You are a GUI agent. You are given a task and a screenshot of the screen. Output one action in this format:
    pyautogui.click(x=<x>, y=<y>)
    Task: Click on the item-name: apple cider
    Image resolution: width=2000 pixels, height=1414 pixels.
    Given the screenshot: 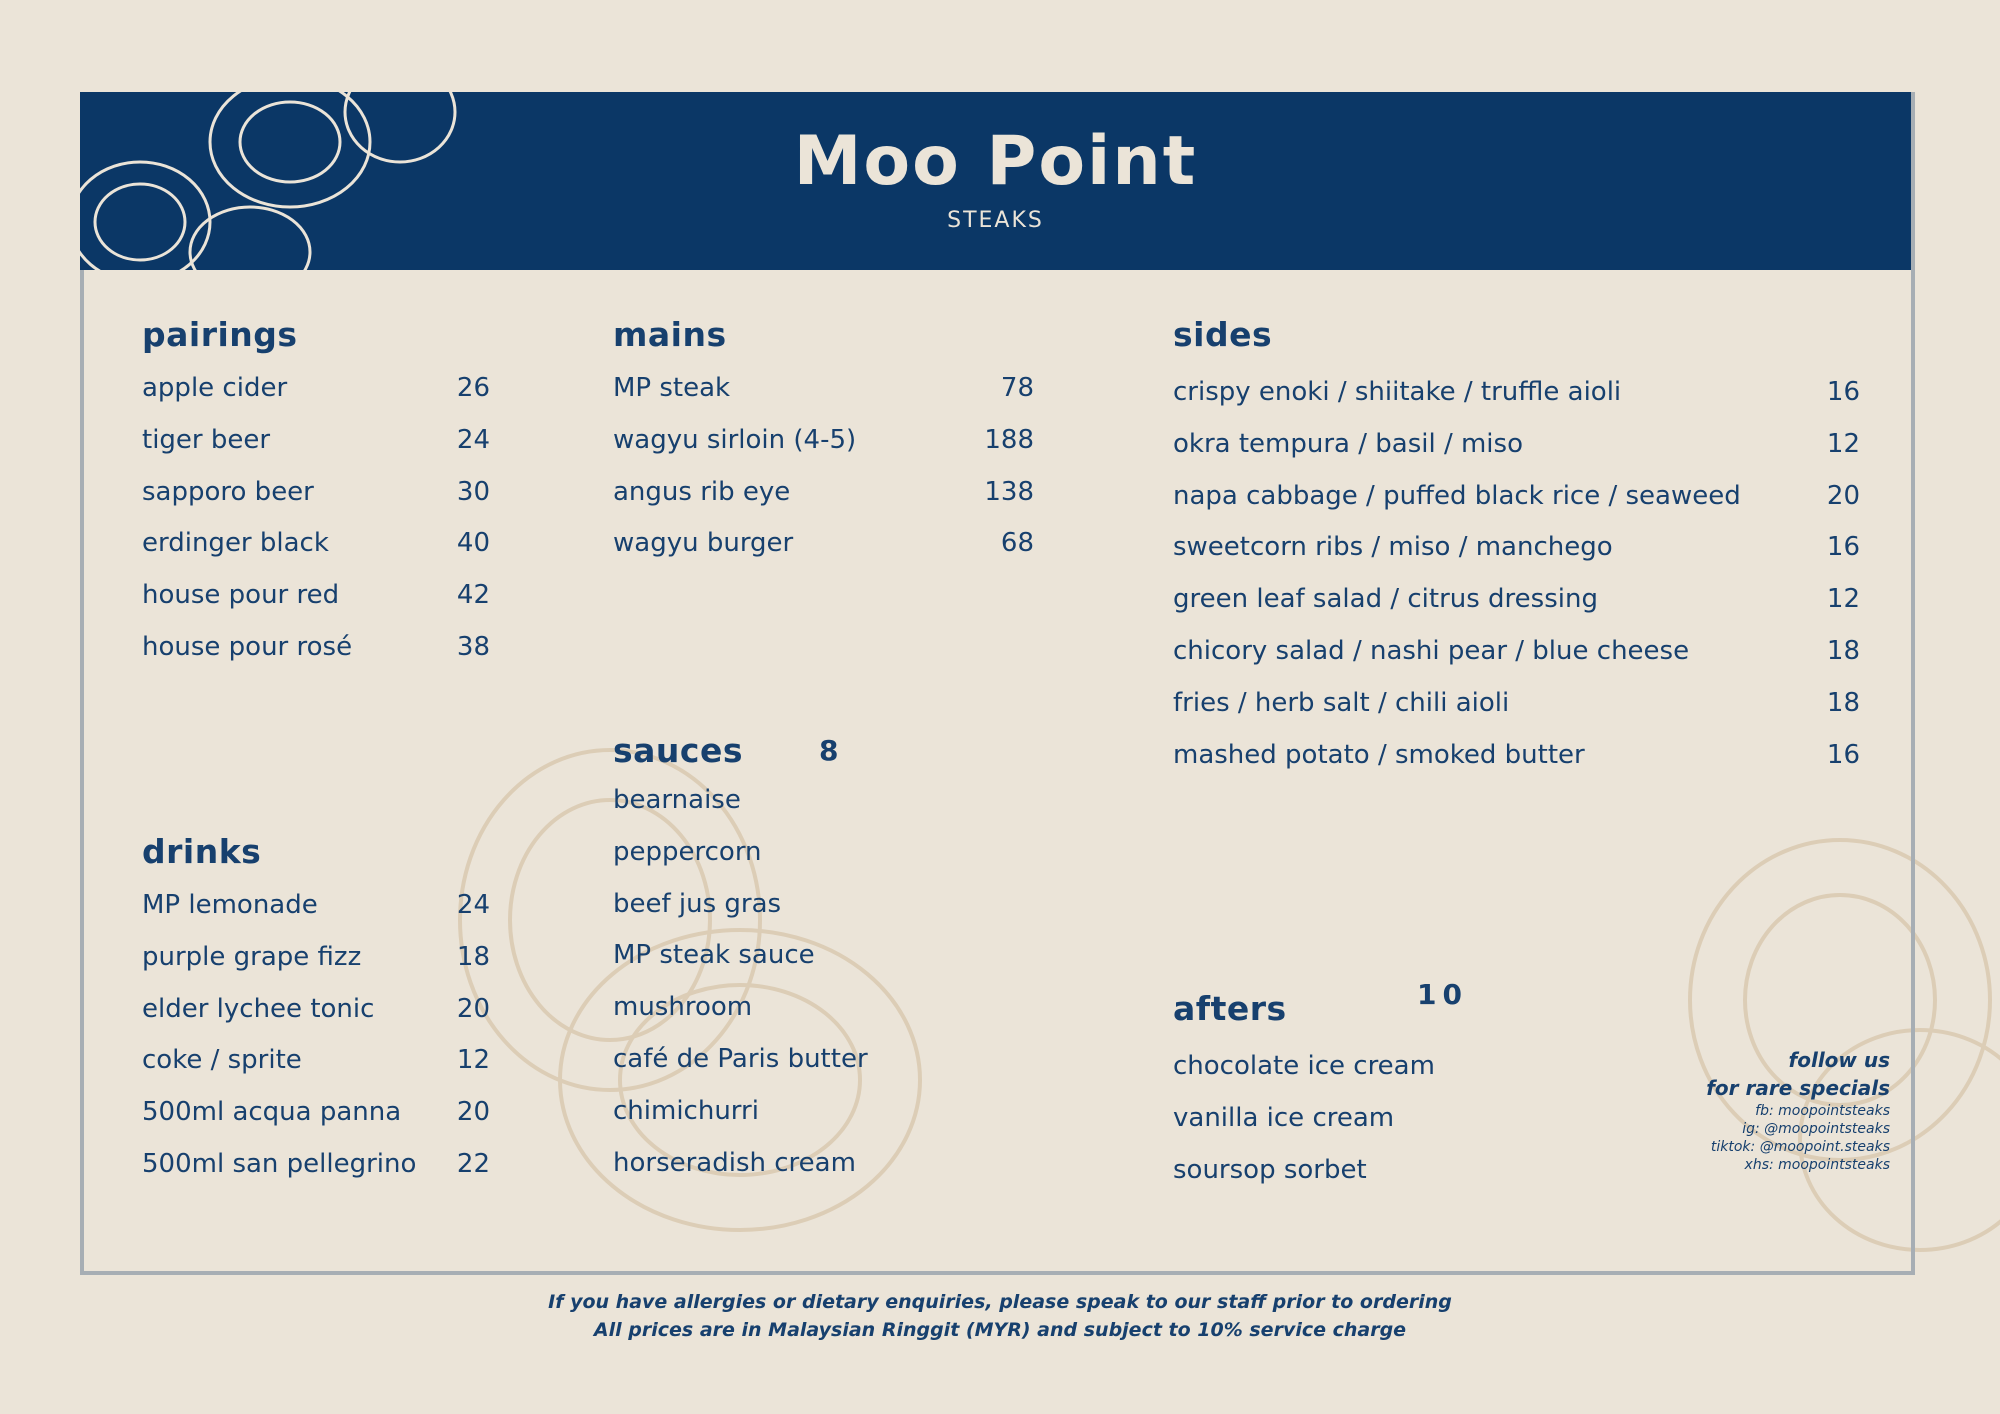 What is the action you would take?
    pyautogui.click(x=215, y=388)
    